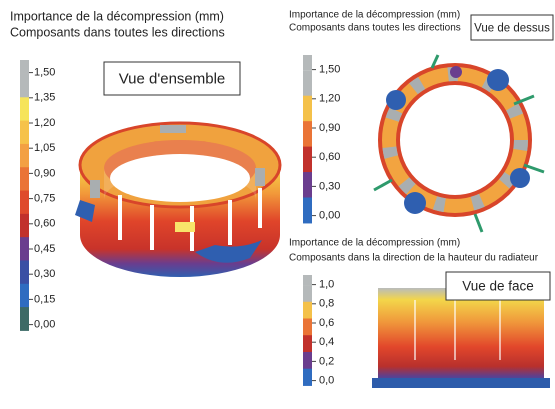  Describe the element at coordinates (459, 143) in the screenshot. I see `top-view-render` at that location.